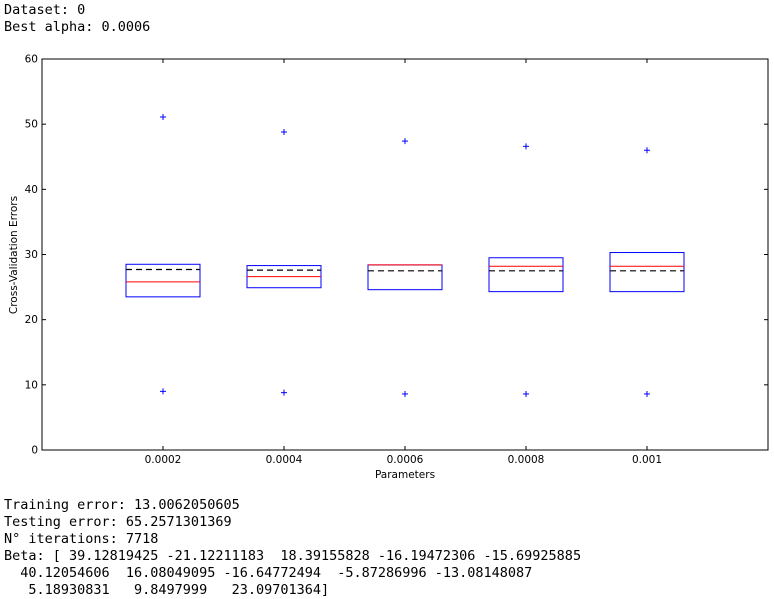  I want to click on y-tick-label: 30, so click(31, 255).